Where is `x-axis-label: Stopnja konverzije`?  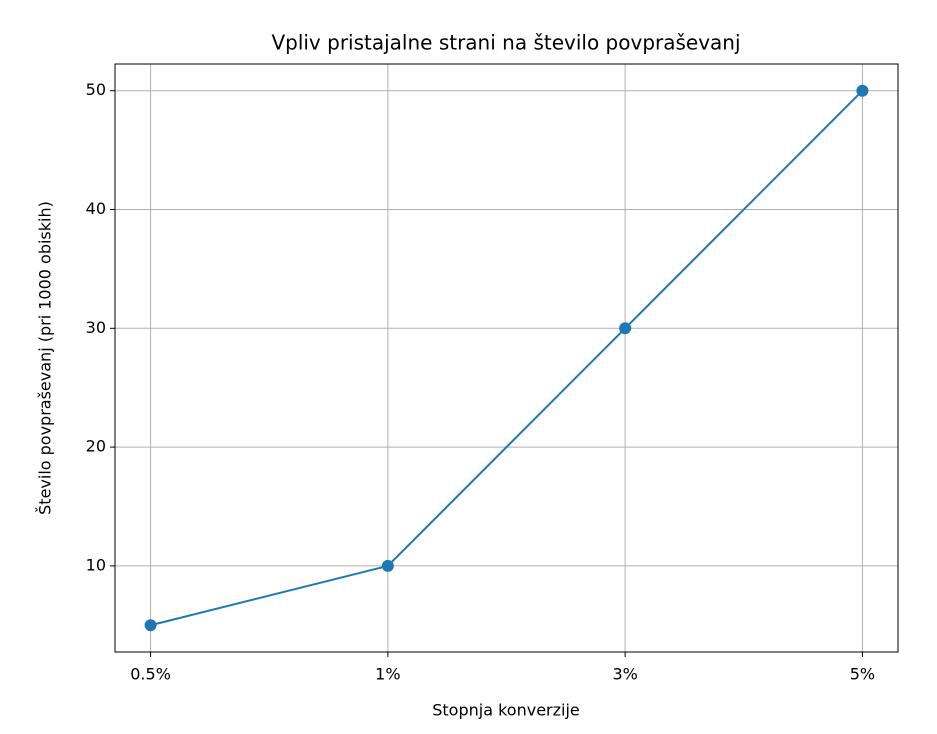
x-axis-label: Stopnja konverzije is located at coordinates (506, 710).